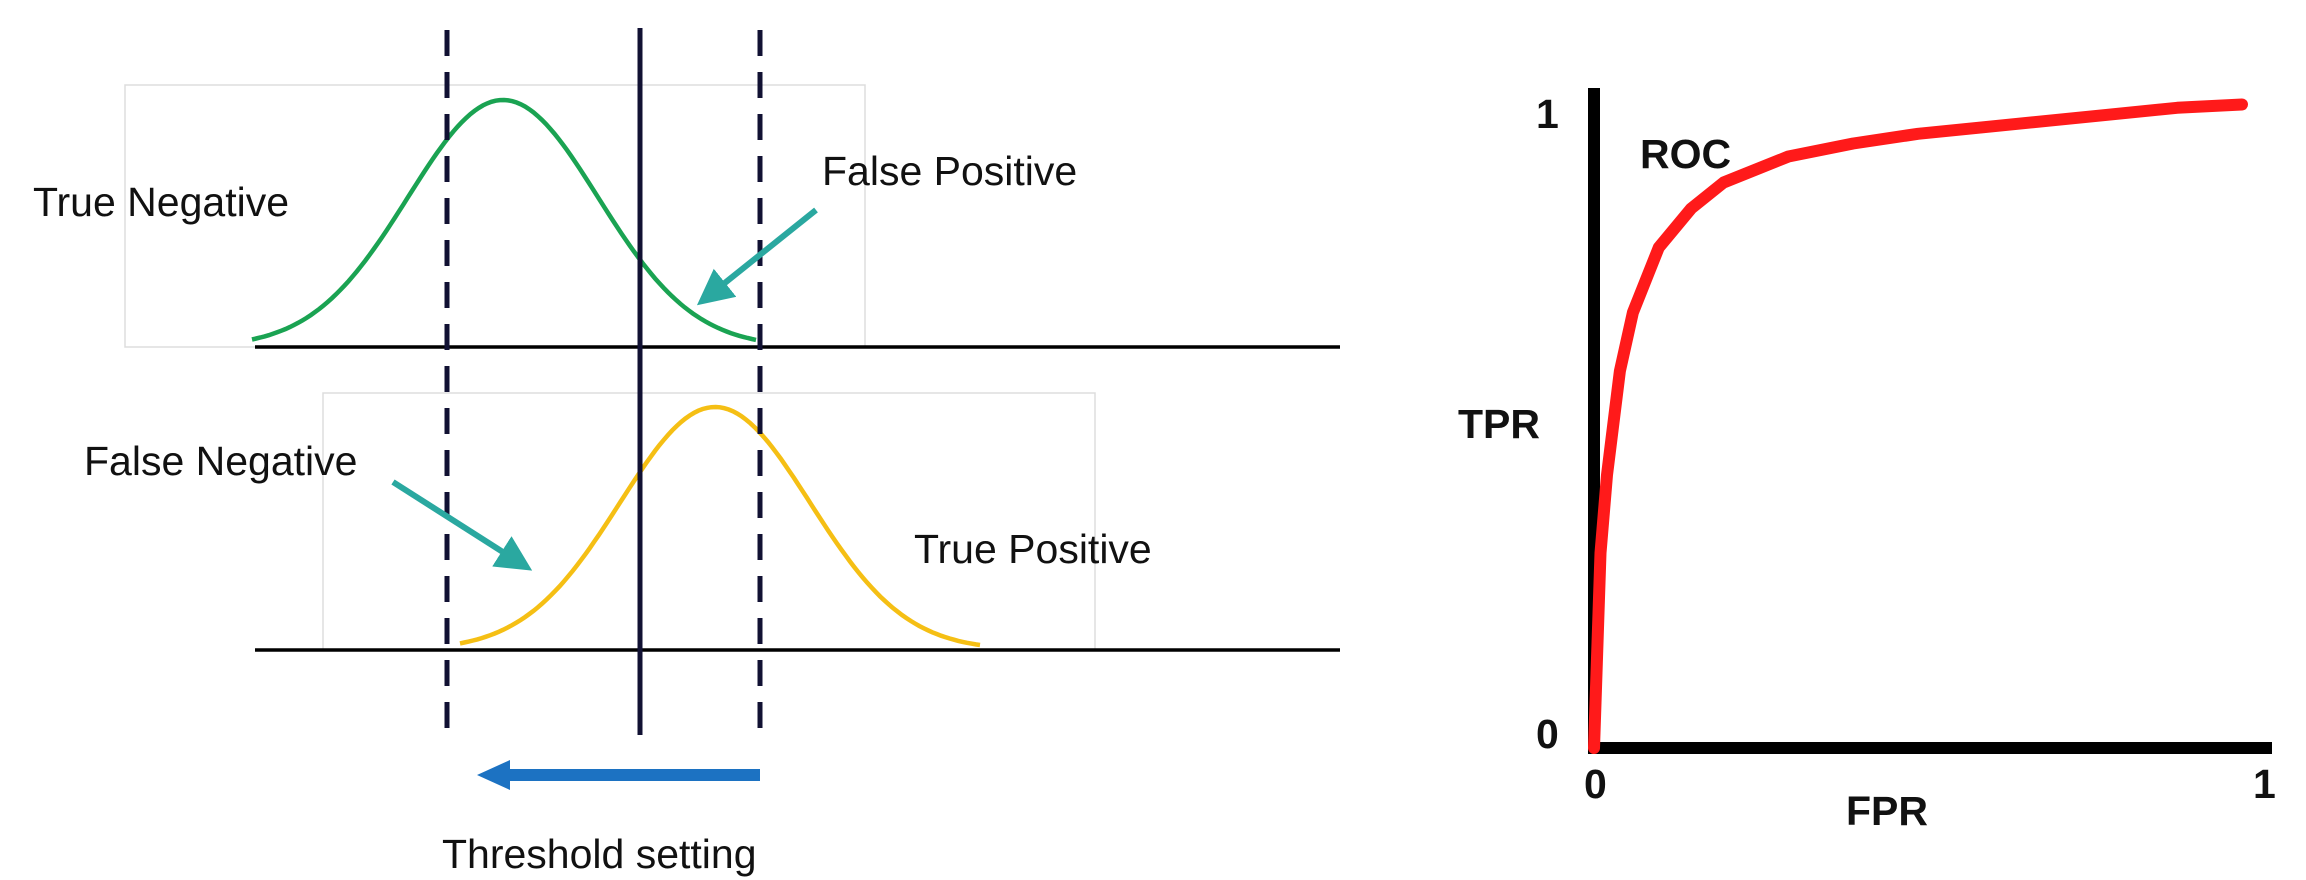  Describe the element at coordinates (618, 775) in the screenshot. I see `threshold-direction-arrow` at that location.